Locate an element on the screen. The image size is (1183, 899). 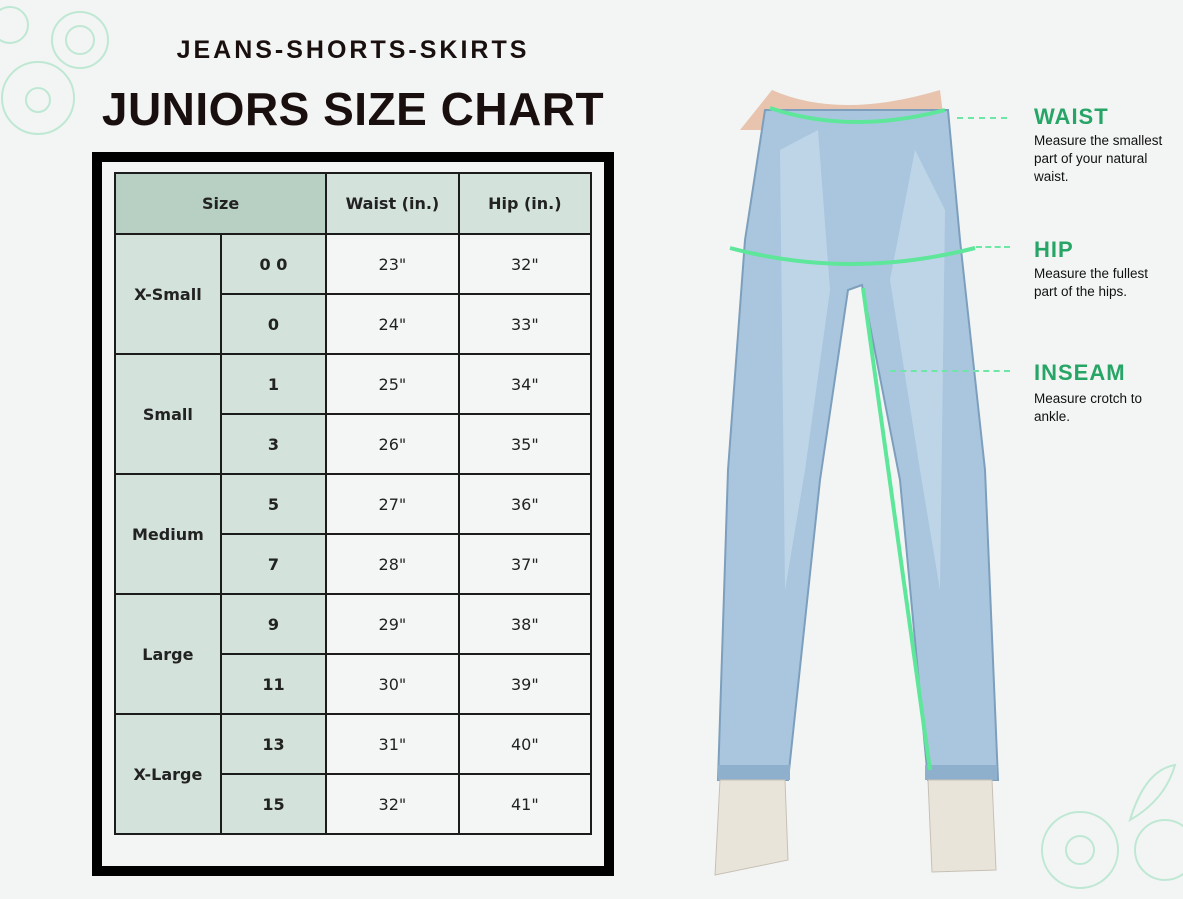
table-row: 7 28" 37" is located at coordinates (354, 564).